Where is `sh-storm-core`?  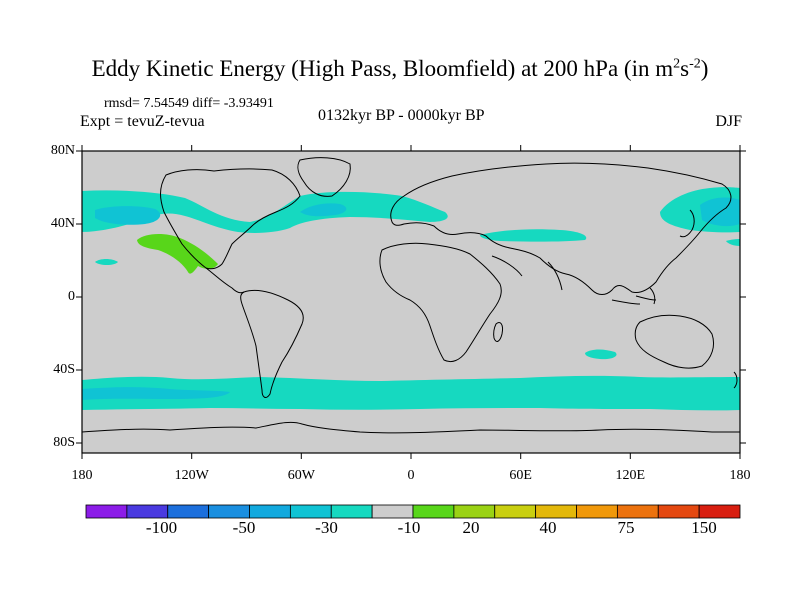 sh-storm-core is located at coordinates (156, 393).